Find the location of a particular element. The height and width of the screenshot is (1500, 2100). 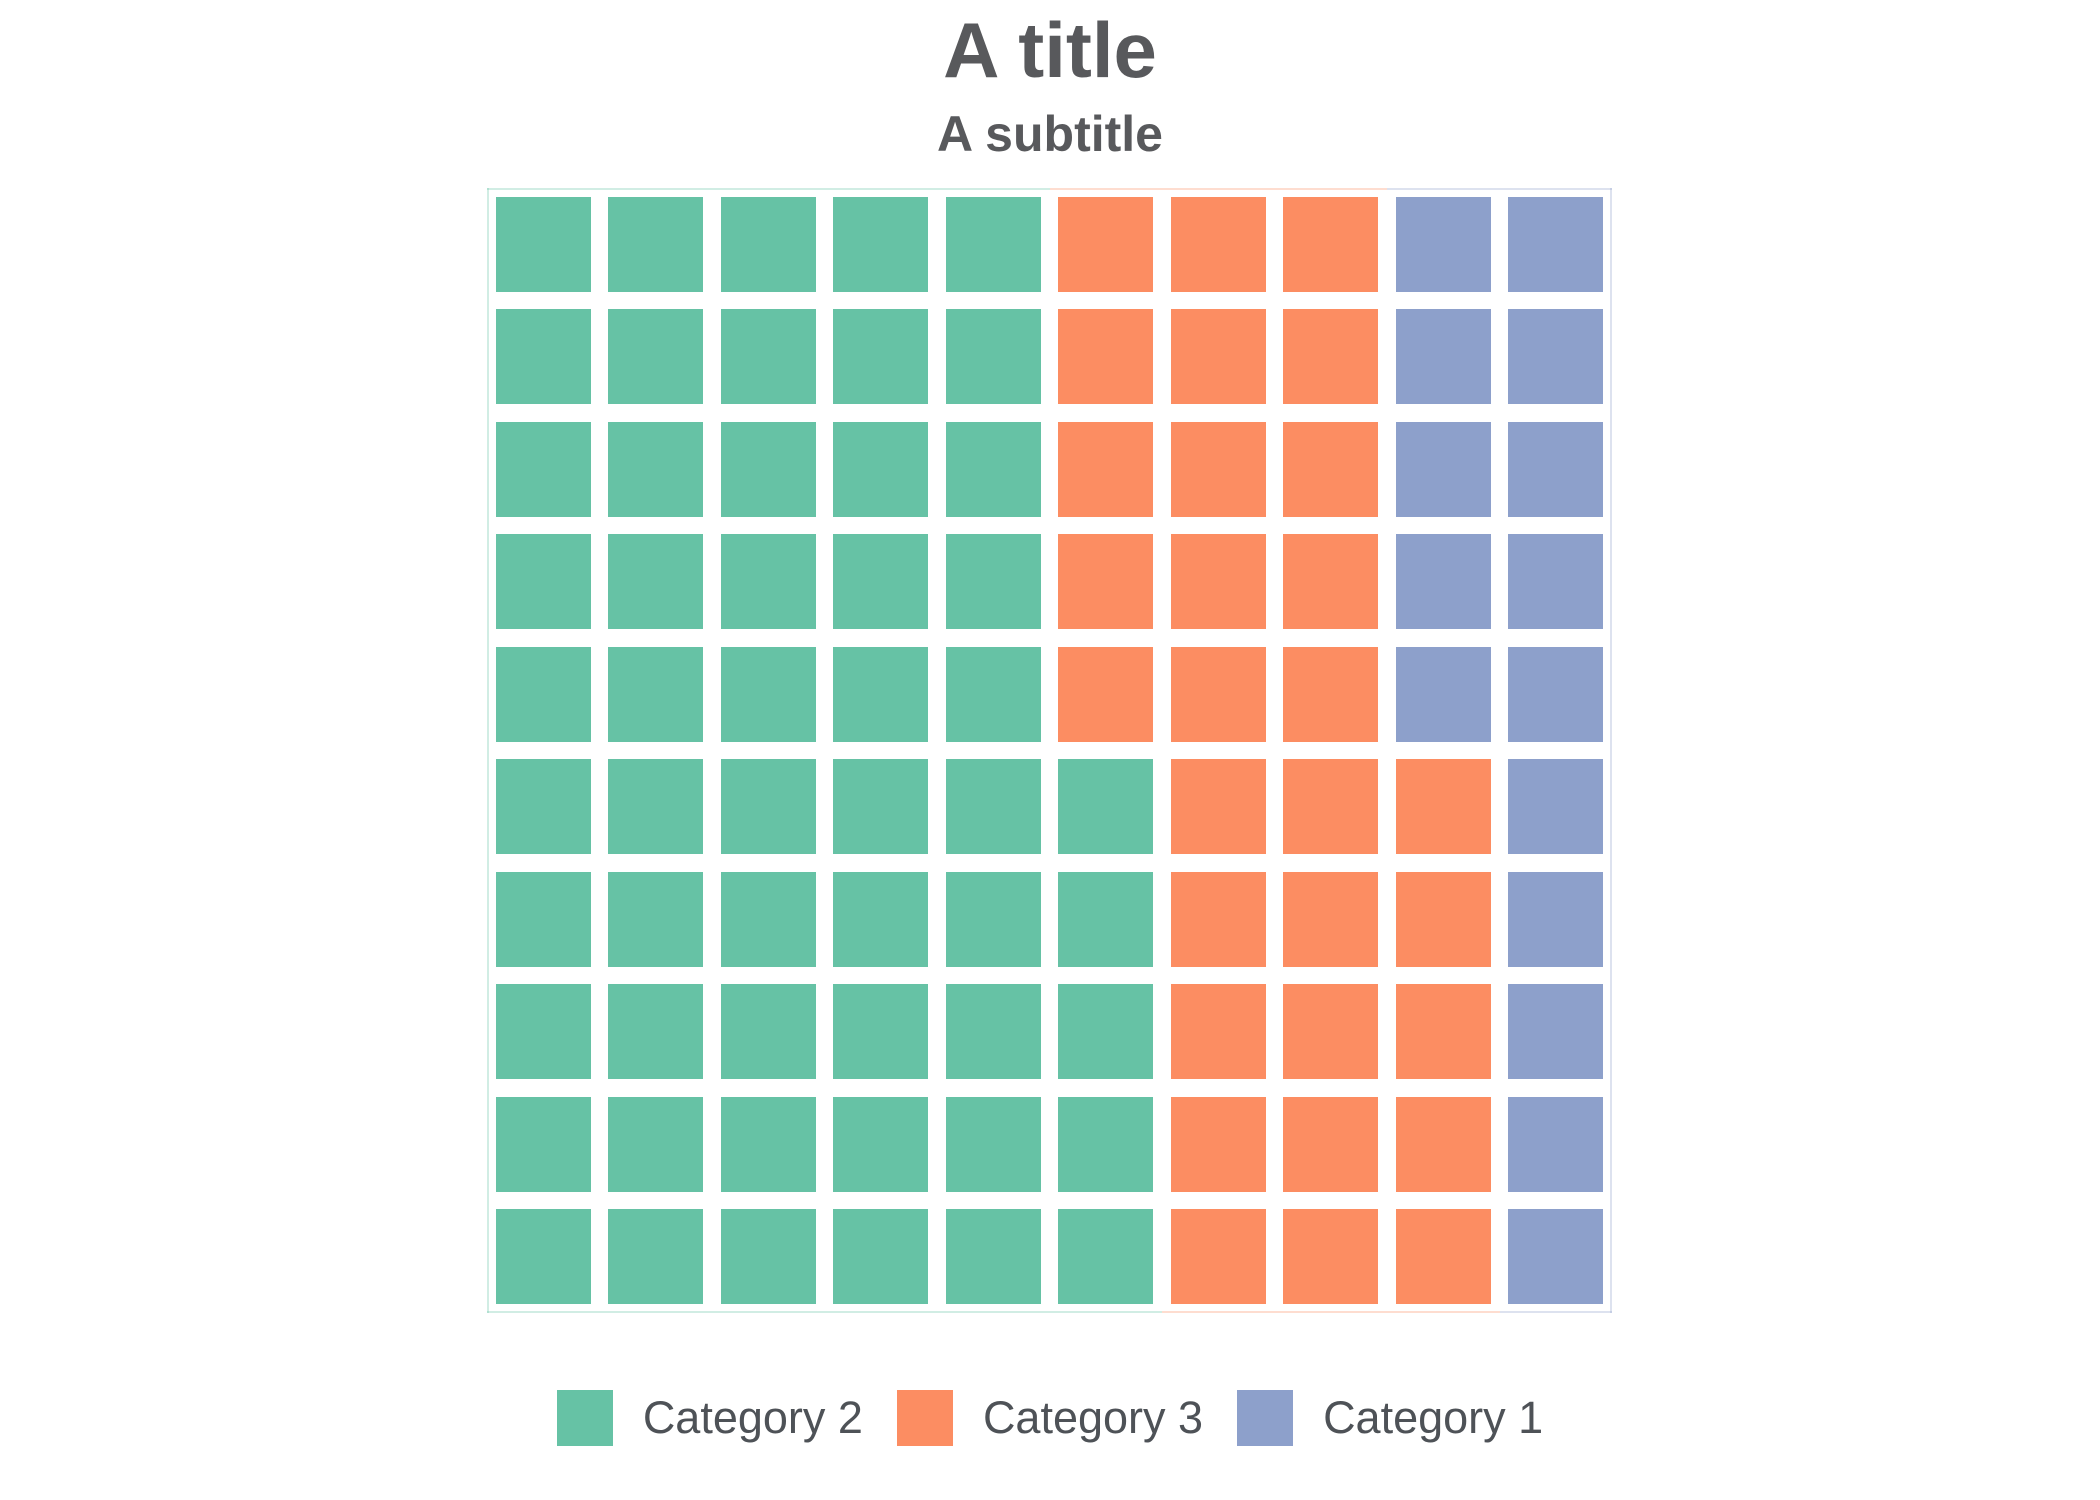

legend-label-category-1: Category 1 is located at coordinates (1433, 1417).